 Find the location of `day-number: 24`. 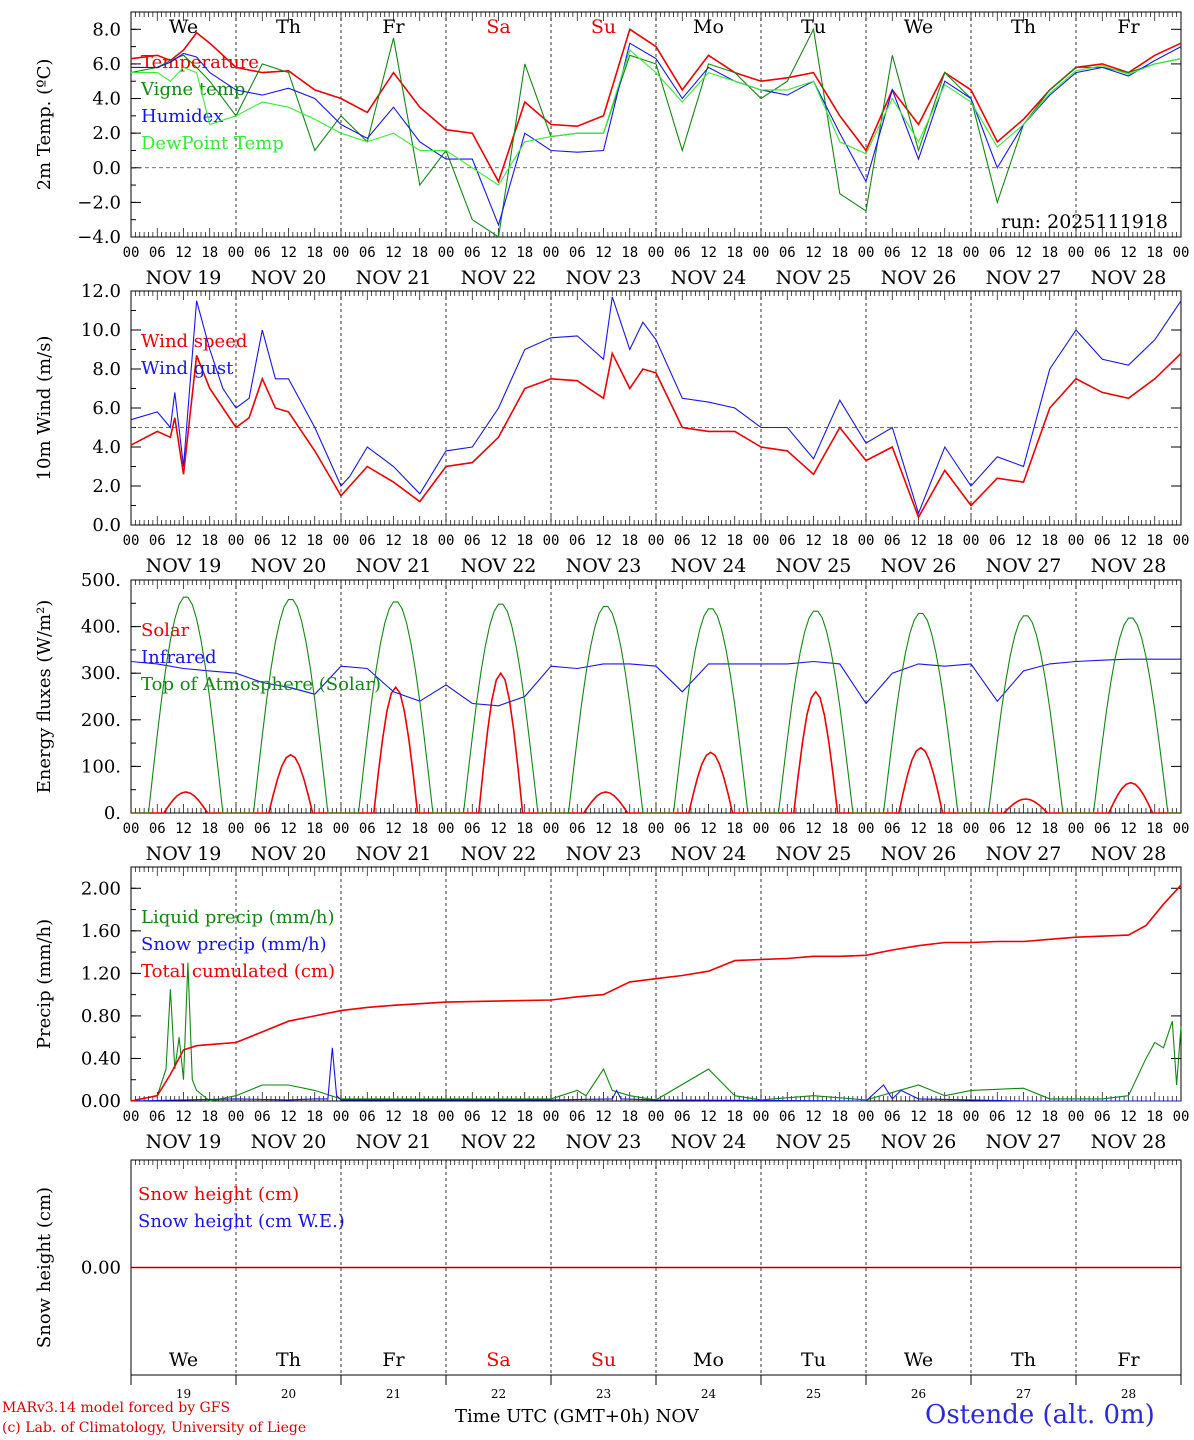

day-number: 24 is located at coordinates (709, 1394).